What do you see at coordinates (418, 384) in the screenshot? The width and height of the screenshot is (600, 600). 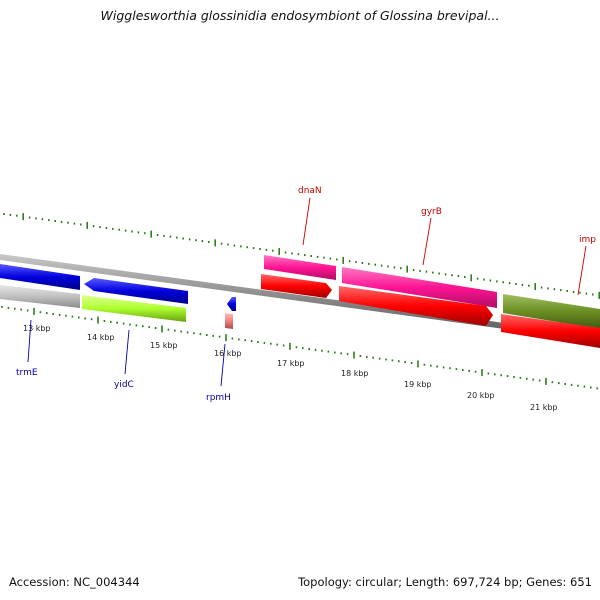 I see `scale-label-19: 19 kbp` at bounding box center [418, 384].